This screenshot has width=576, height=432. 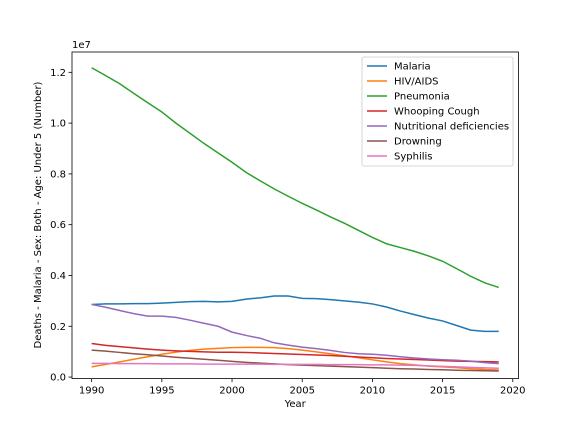 I want to click on x-tick-label: 1995, so click(x=161, y=391).